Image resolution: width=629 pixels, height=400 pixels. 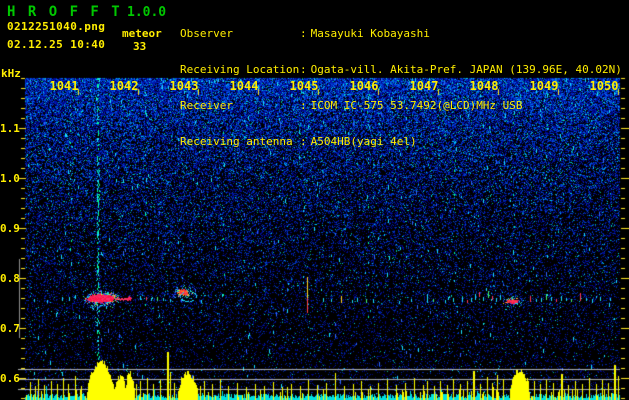 What do you see at coordinates (10, 278) in the screenshot?
I see `freq-tick-label: 0.8` at bounding box center [10, 278].